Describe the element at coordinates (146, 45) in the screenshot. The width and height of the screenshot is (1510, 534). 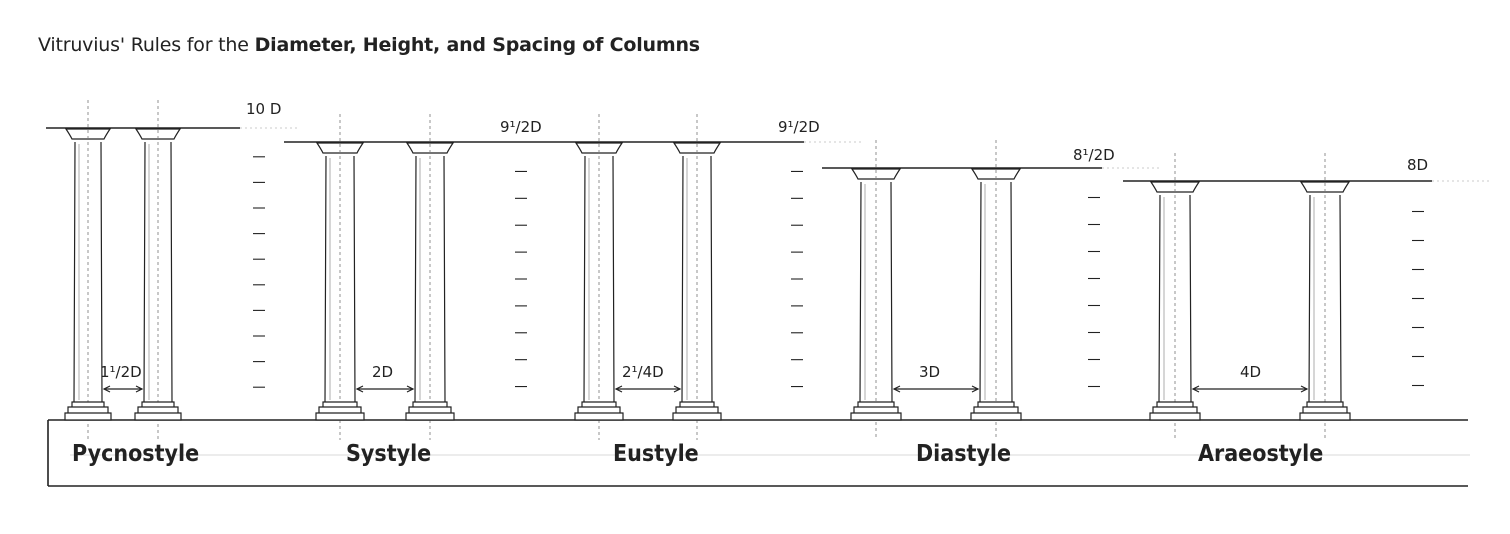
I see `title-prefix: Vitruvius' Rules for the` at that location.